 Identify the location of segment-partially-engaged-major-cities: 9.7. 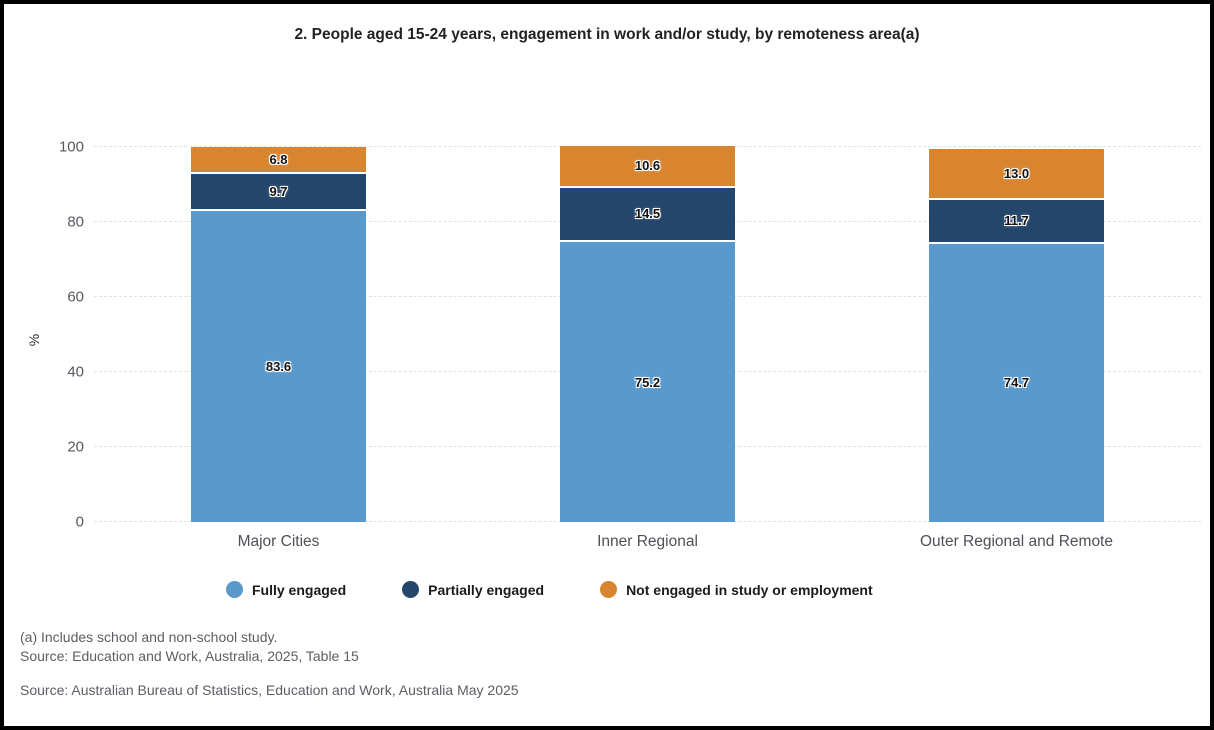
(278, 190).